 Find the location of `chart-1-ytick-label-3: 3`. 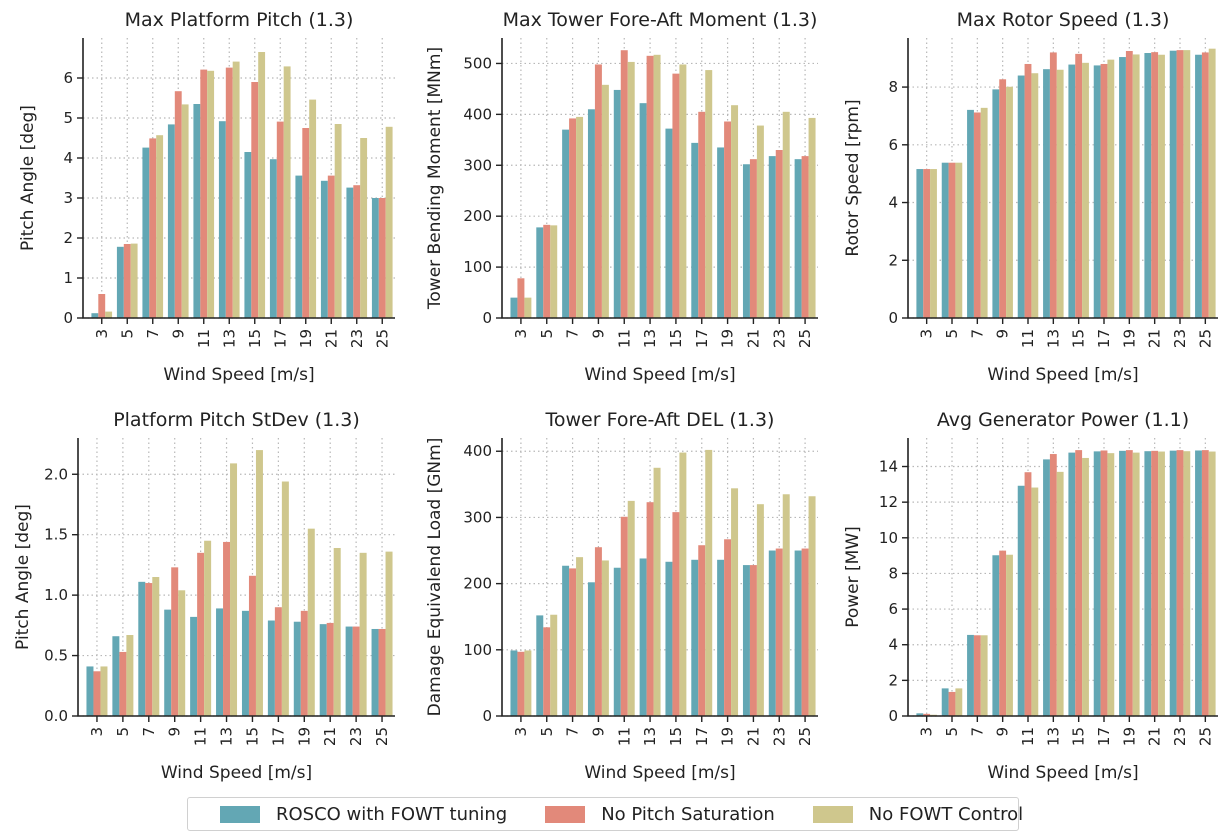

chart-1-ytick-label-3: 3 is located at coordinates (68, 198).